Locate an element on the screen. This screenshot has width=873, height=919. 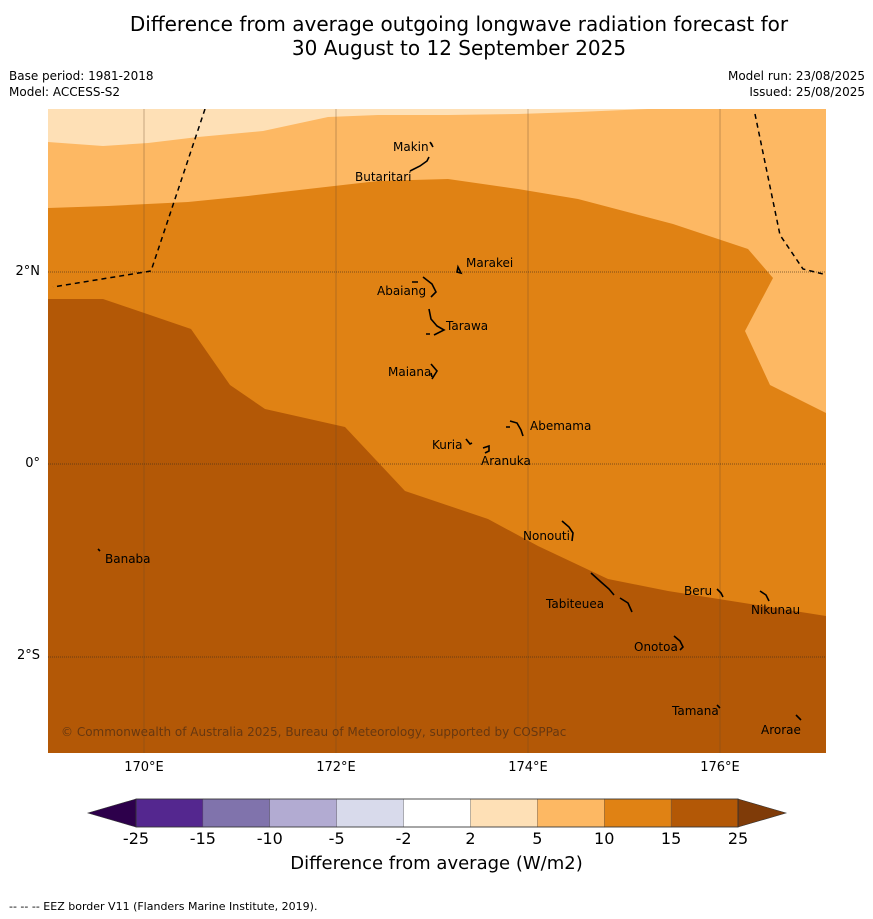
lon-label-170e: 170°E is located at coordinates (144, 767).